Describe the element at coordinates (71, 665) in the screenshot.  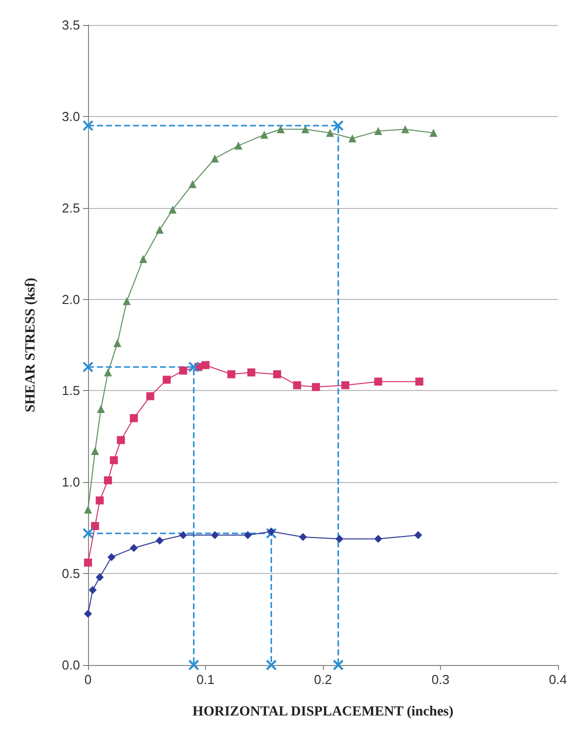
I see `y-tick-label: 0.0` at that location.